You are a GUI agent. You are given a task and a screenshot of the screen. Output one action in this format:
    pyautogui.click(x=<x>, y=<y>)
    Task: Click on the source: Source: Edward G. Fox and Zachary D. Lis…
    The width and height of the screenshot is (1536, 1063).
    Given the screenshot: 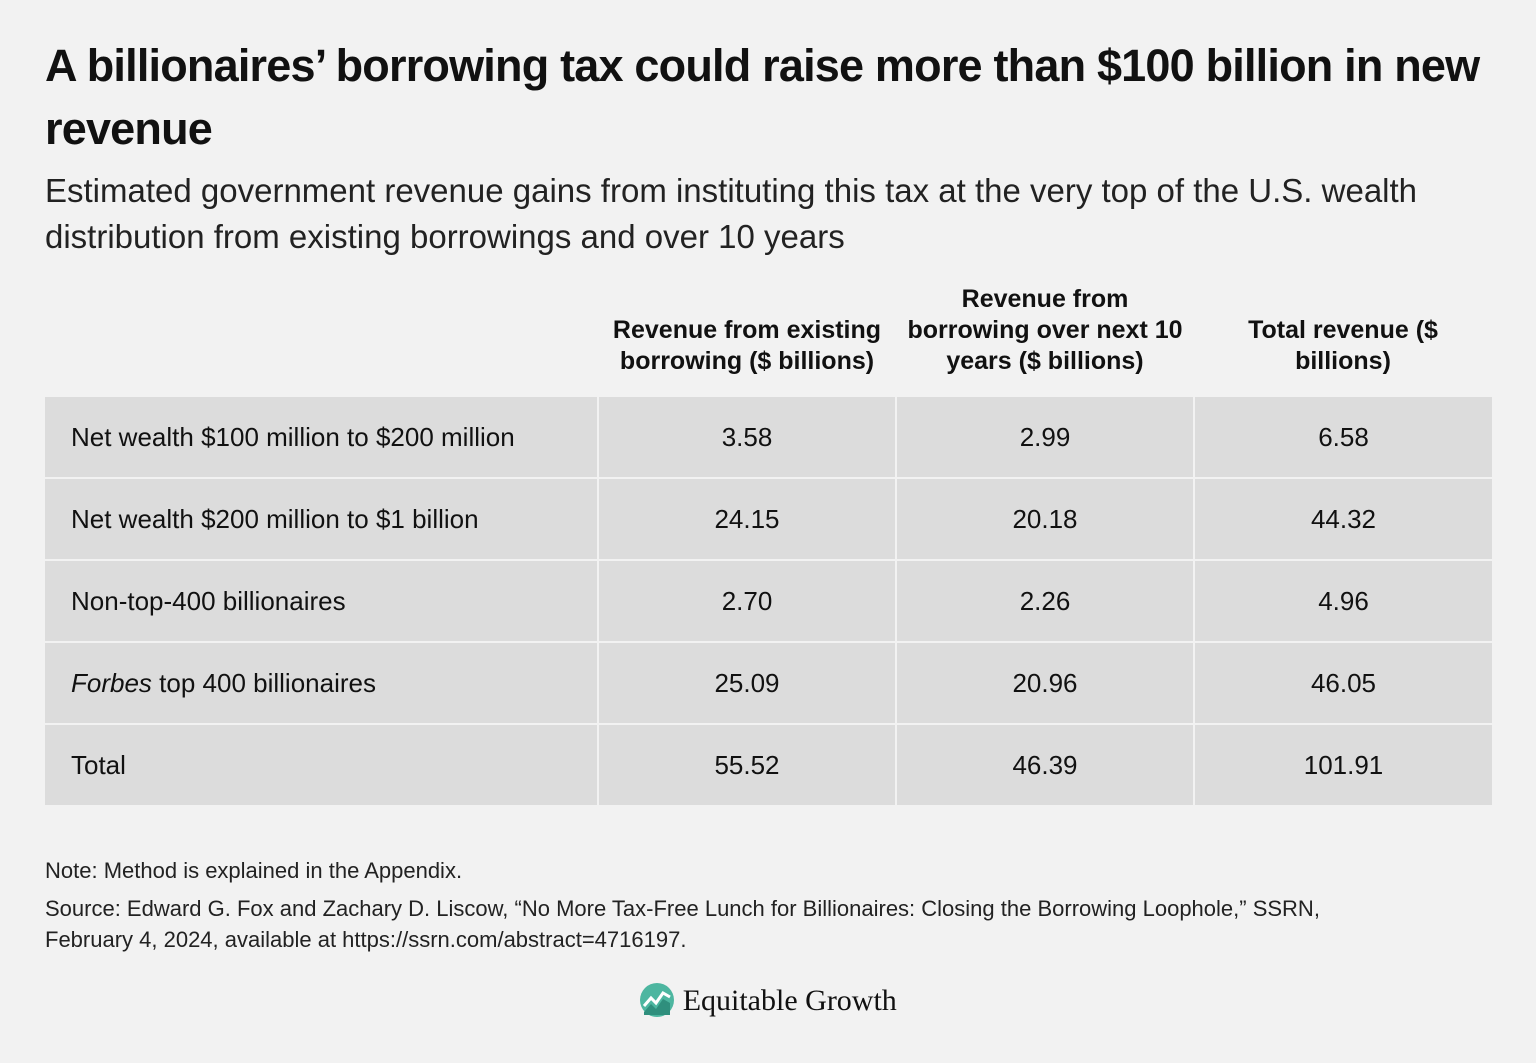 What is the action you would take?
    pyautogui.click(x=682, y=924)
    